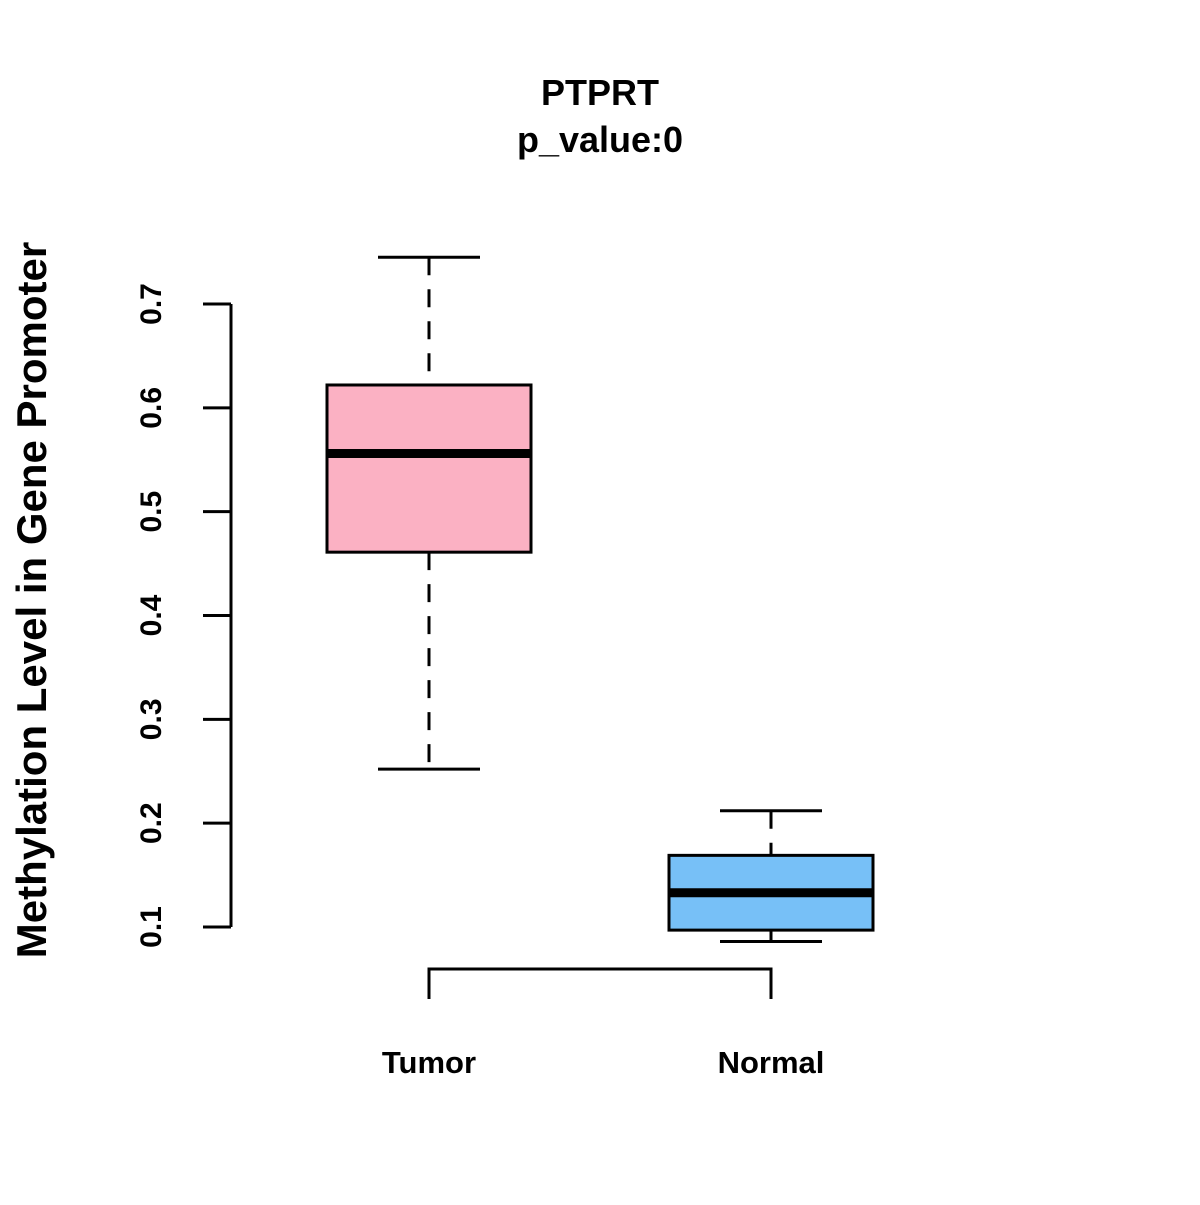 The image size is (1200, 1205). Describe the element at coordinates (771, 1062) in the screenshot. I see `category-label: Normal` at that location.